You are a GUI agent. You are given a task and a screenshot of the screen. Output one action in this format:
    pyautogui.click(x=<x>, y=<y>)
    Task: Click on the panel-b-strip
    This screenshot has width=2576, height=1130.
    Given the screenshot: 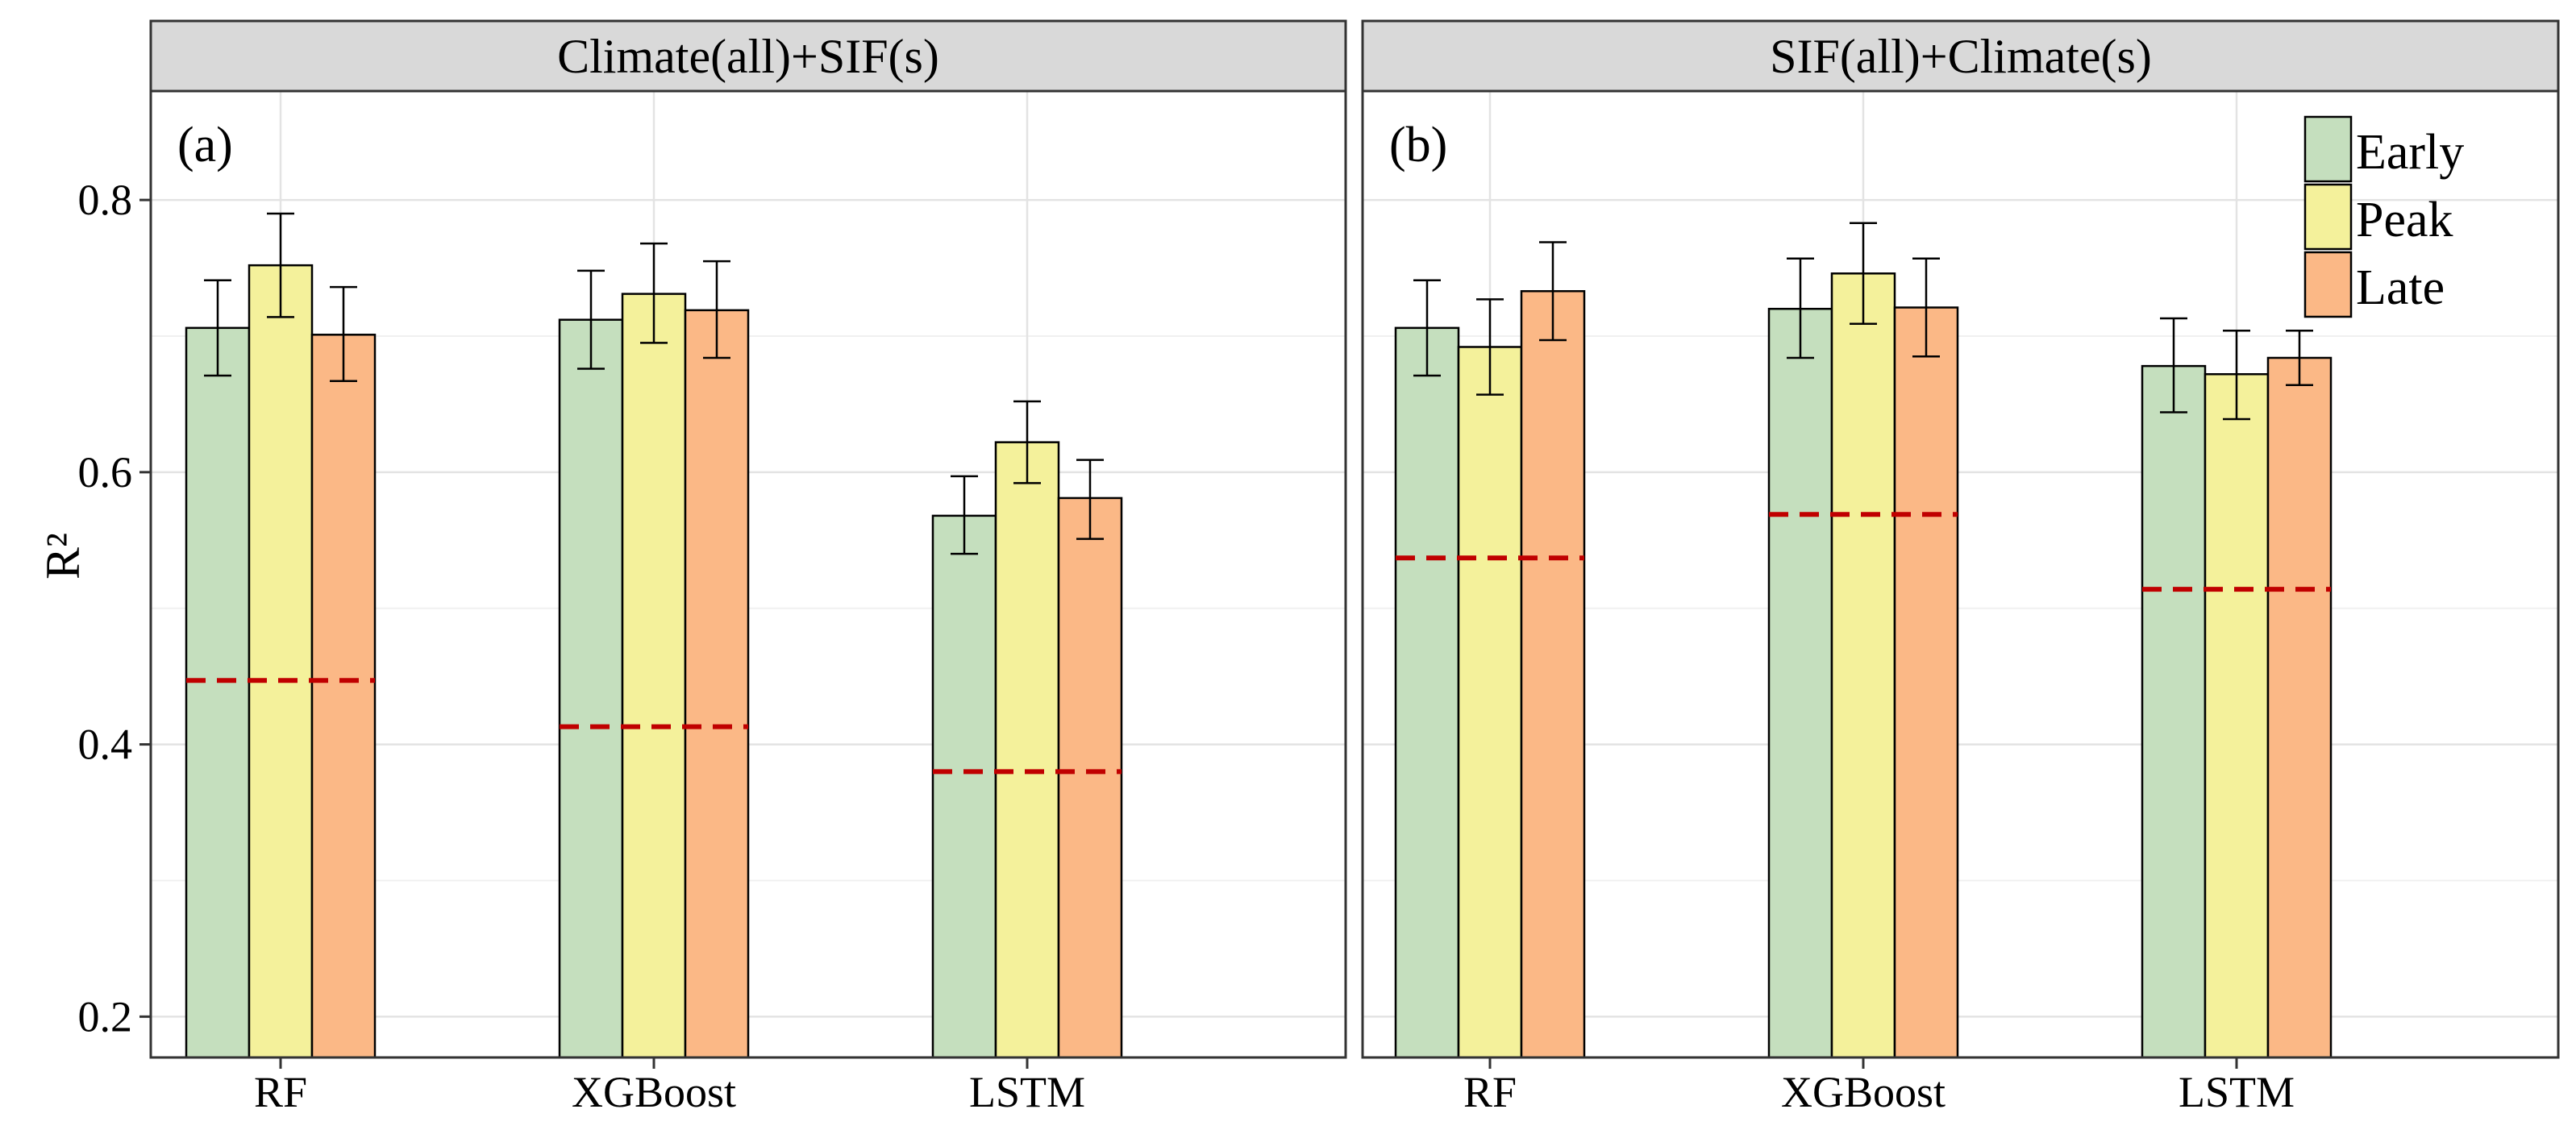 What is the action you would take?
    pyautogui.click(x=1960, y=56)
    